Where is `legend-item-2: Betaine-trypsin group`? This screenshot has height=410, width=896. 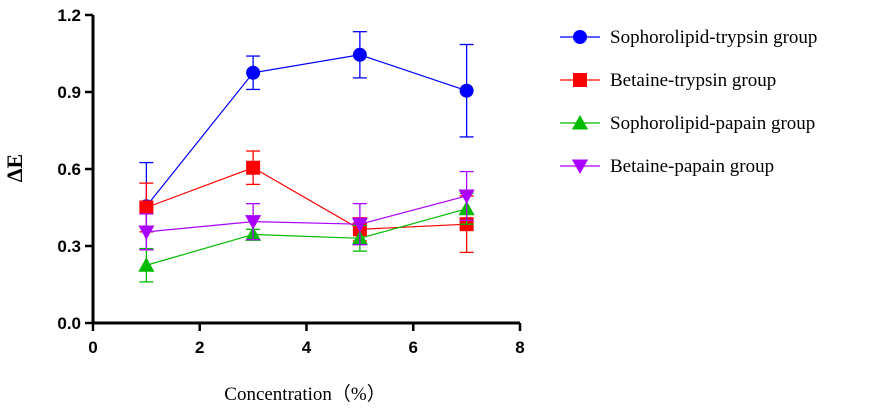
legend-item-2: Betaine-trypsin group is located at coordinates (668, 80).